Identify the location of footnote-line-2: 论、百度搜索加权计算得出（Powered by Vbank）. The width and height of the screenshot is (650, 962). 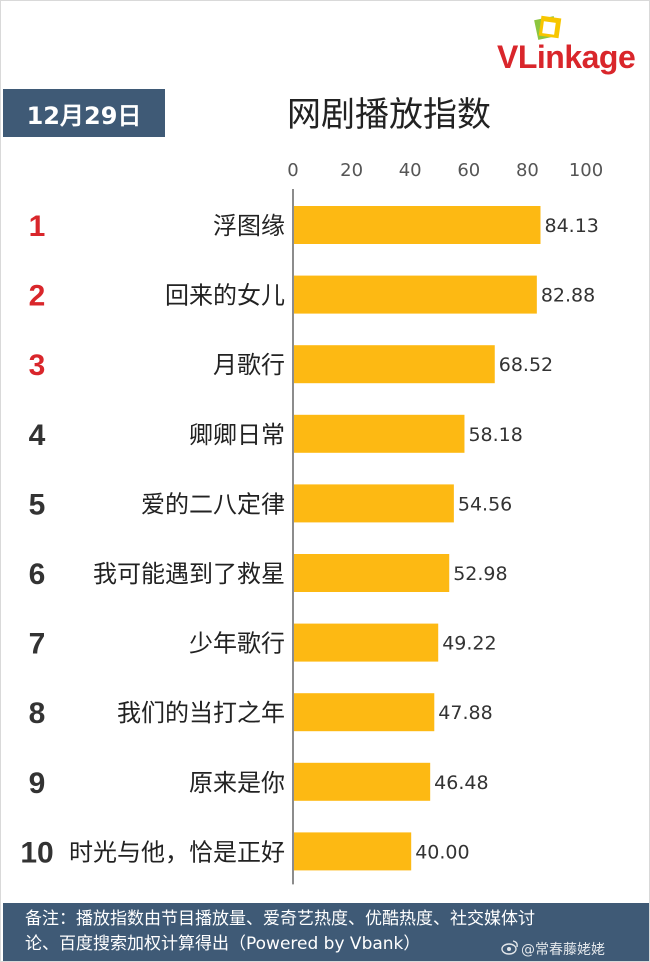
(223, 944).